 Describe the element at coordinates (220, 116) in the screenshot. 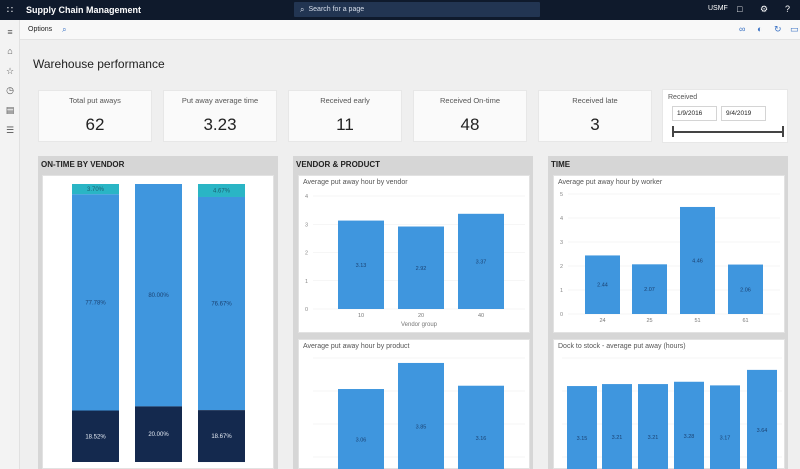

I see `kpi-put-away-average-time: Put away average time 3.23` at that location.